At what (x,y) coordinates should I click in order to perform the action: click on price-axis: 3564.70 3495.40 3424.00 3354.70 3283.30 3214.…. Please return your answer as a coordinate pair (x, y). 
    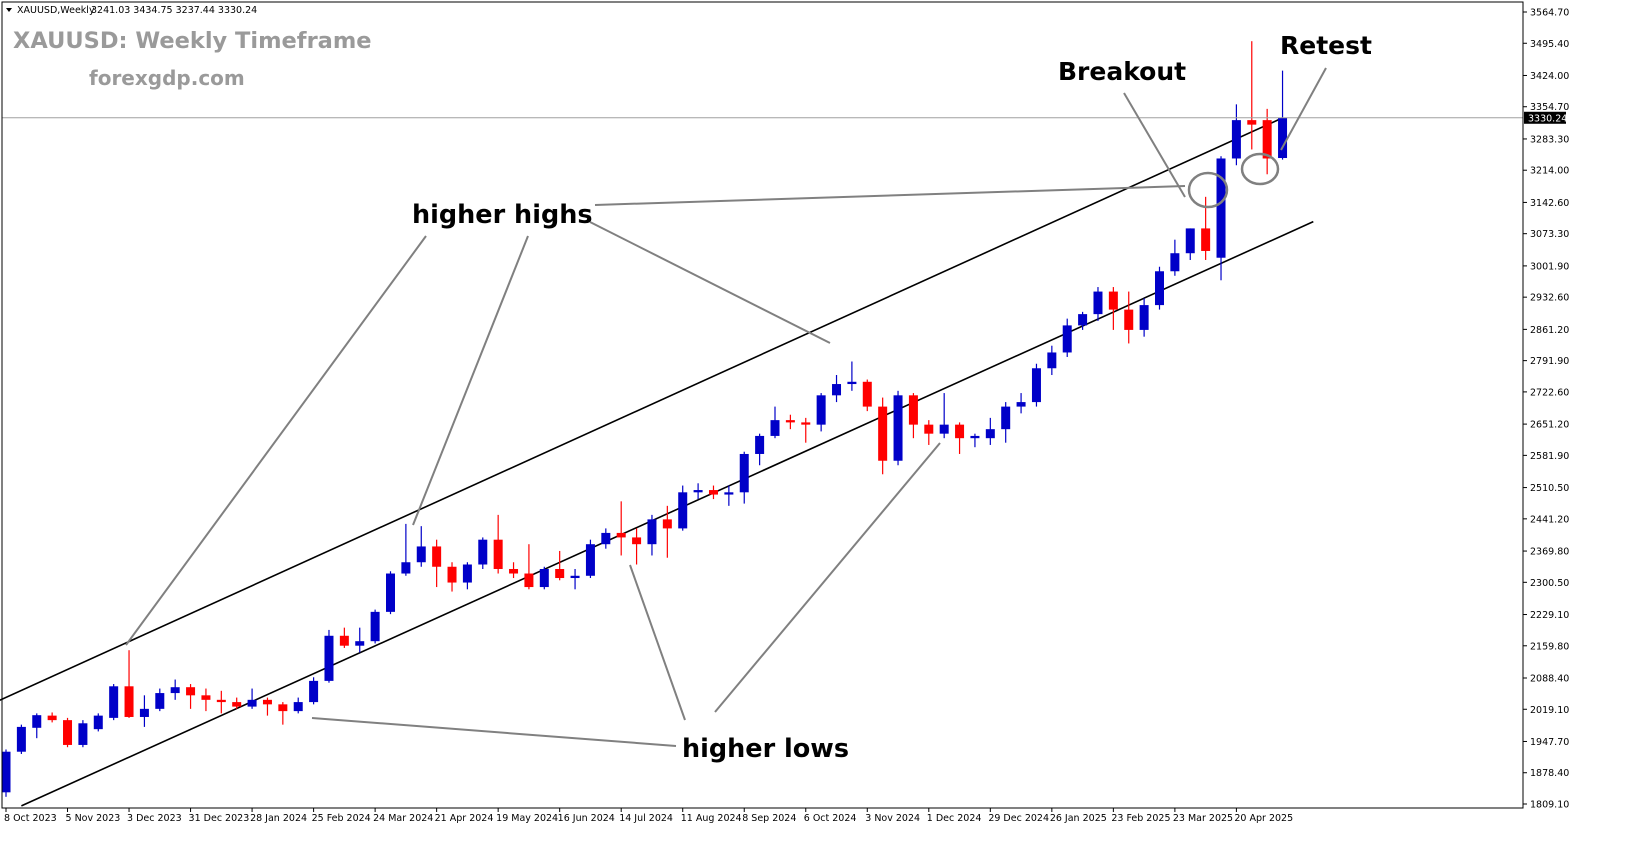
    Looking at the image, I should click on (1545, 406).